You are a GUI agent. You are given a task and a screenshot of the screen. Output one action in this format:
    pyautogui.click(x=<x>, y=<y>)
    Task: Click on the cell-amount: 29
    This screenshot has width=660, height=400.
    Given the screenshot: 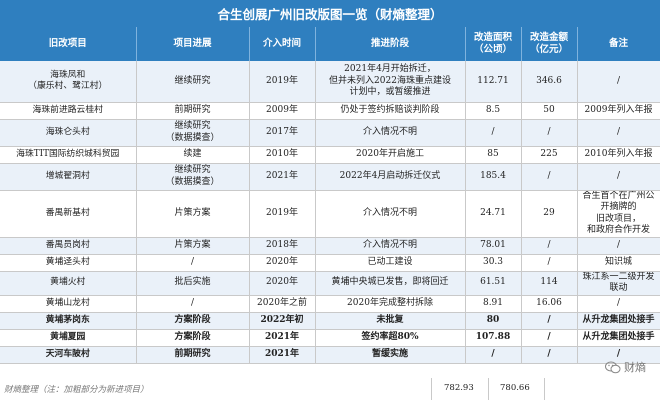 What is the action you would take?
    pyautogui.click(x=549, y=214)
    